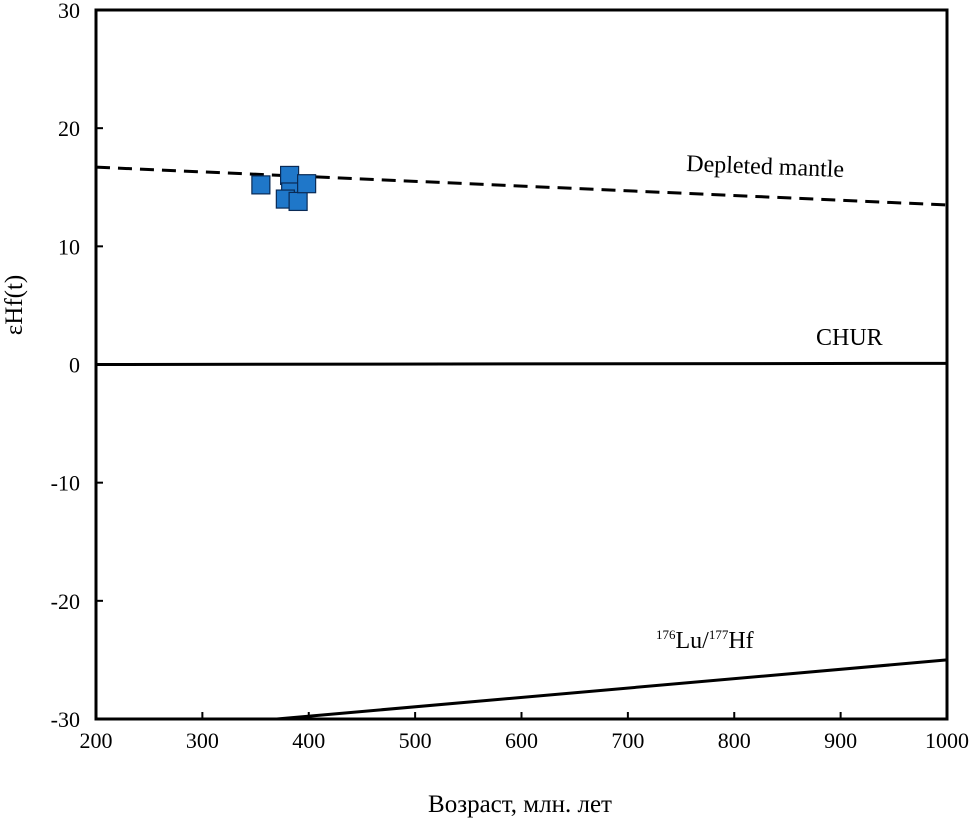  I want to click on depleted-mantle-label: Depleted mantle, so click(765, 167).